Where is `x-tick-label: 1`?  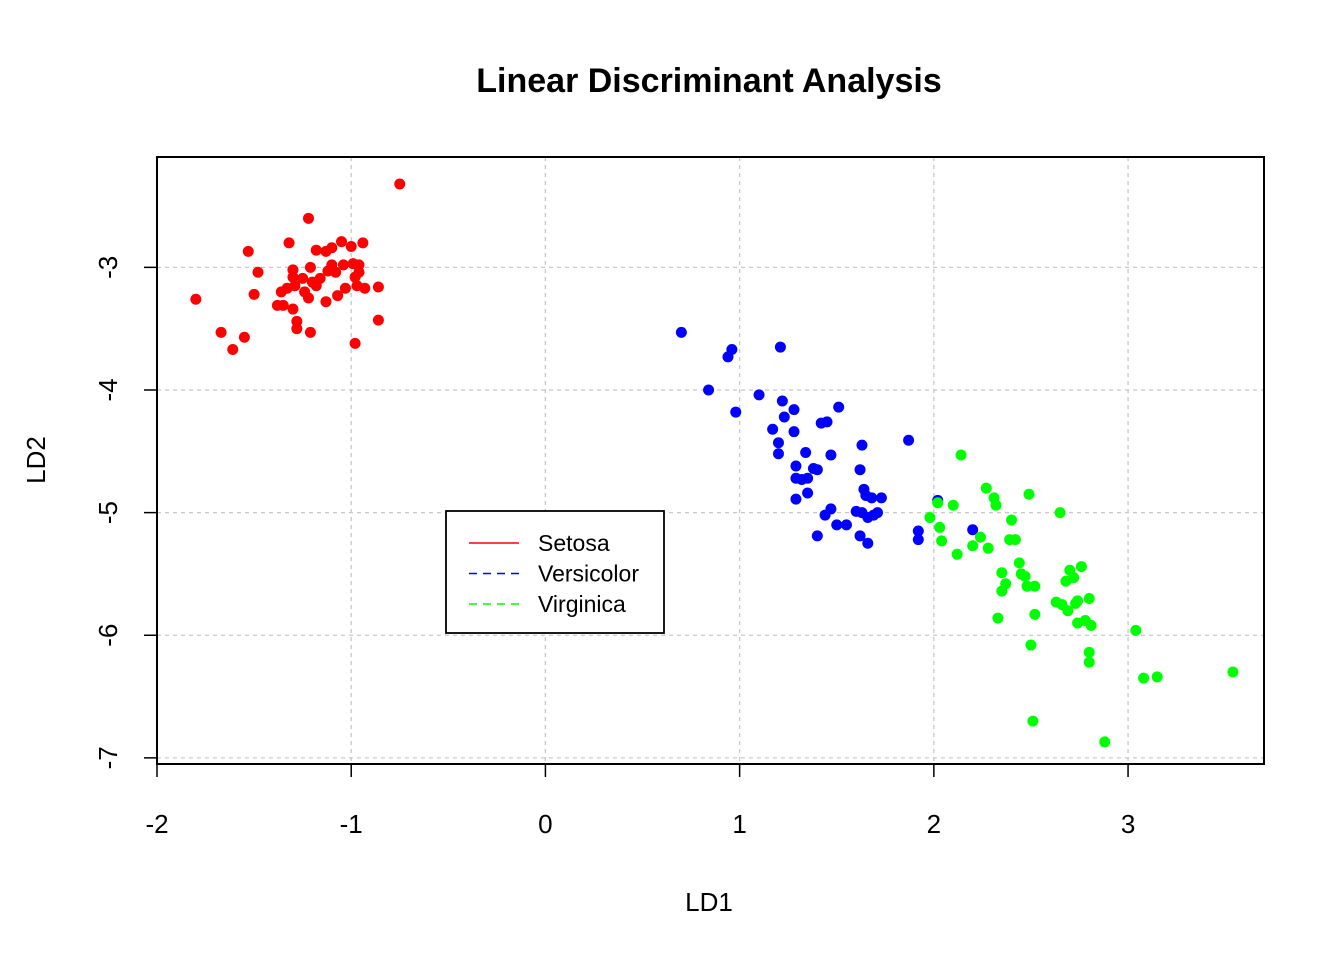
x-tick-label: 1 is located at coordinates (739, 824).